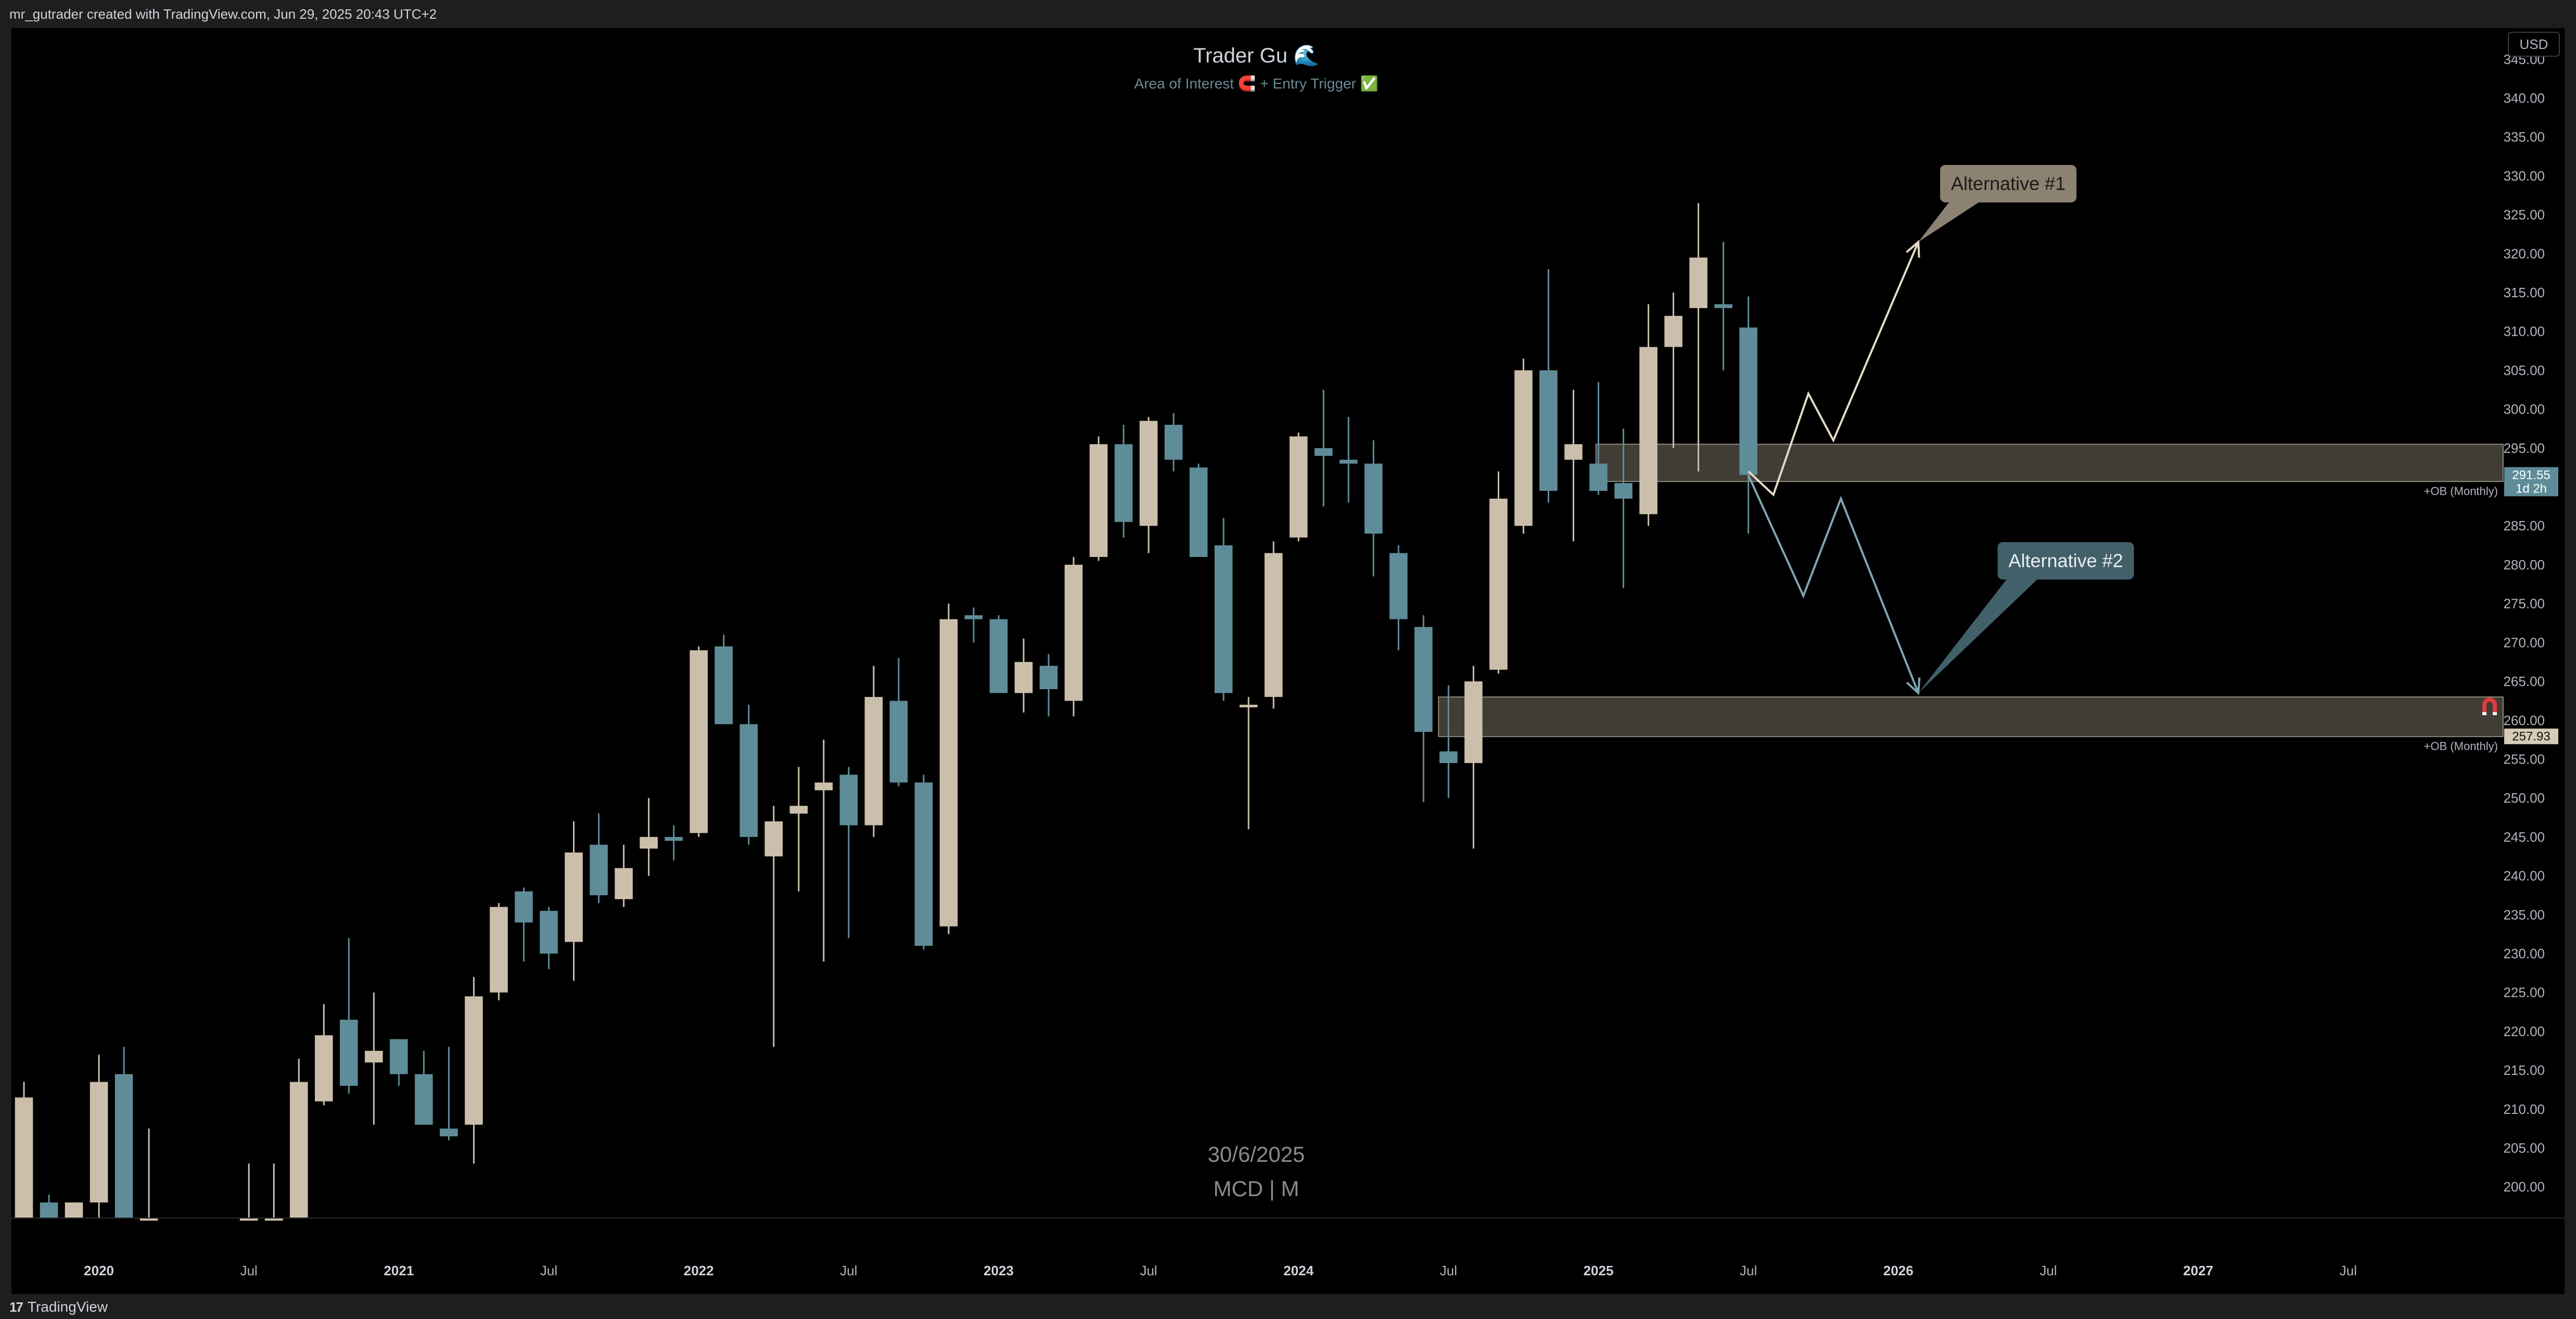 Image resolution: width=2576 pixels, height=1319 pixels. What do you see at coordinates (1256, 1154) in the screenshot?
I see `date-watermark: 30/6/2025` at bounding box center [1256, 1154].